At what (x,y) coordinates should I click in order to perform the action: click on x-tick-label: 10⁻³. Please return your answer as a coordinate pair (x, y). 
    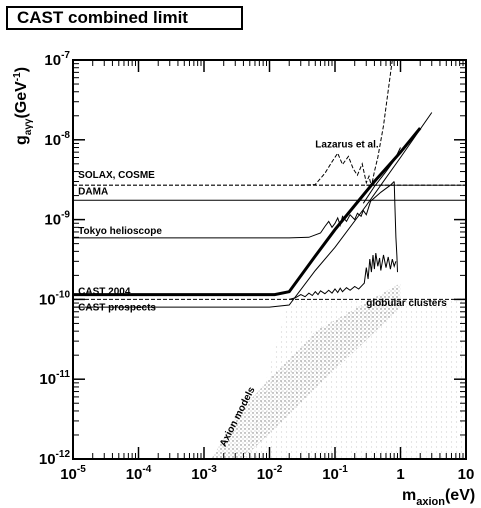
    Looking at the image, I should click on (204, 473).